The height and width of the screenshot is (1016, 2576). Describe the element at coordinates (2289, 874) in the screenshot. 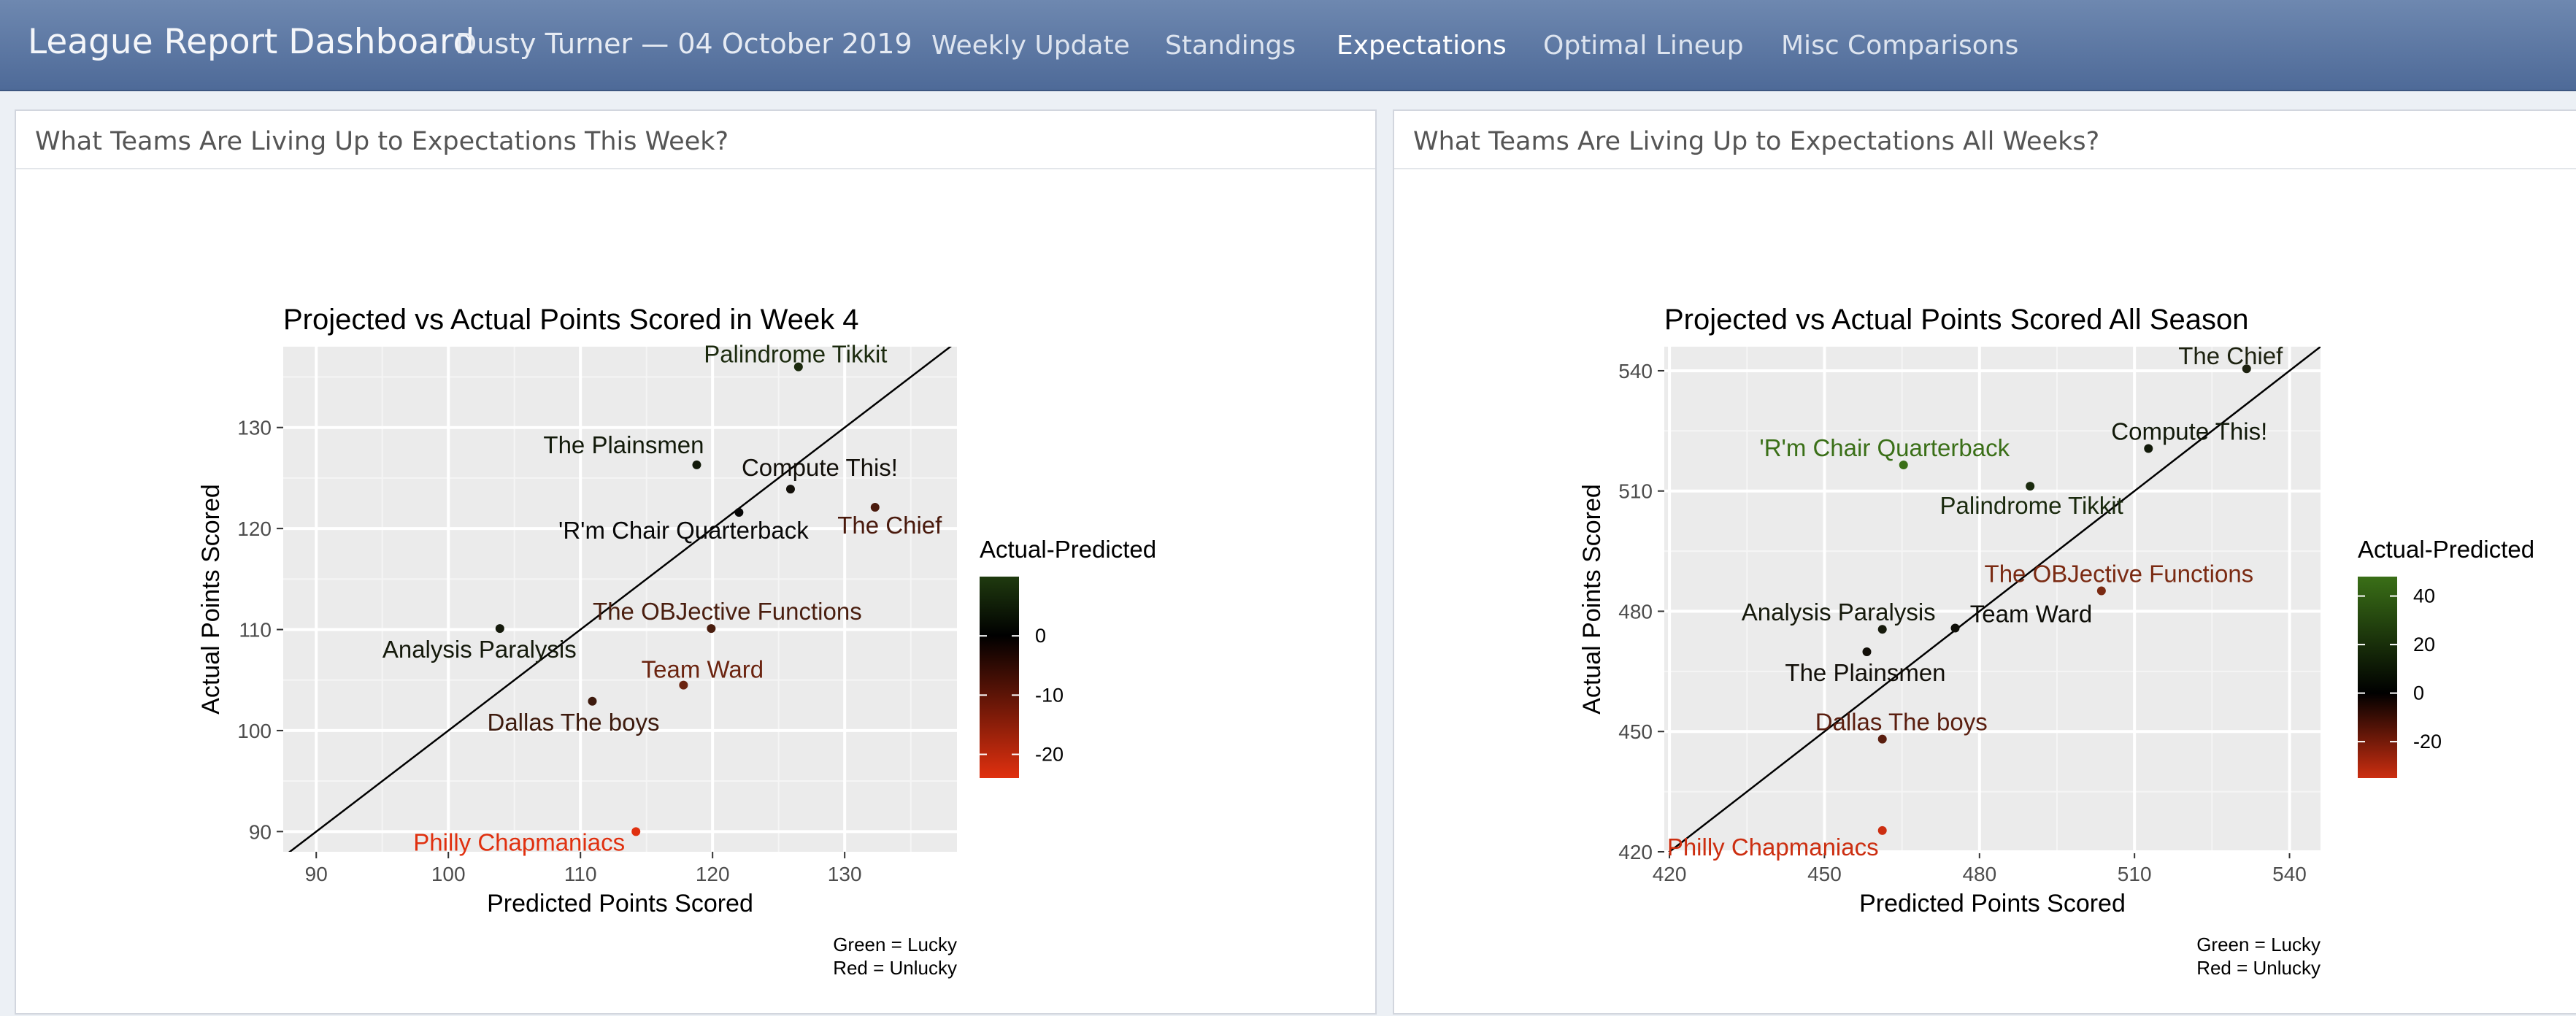

I see `x-tick-label: 540` at that location.